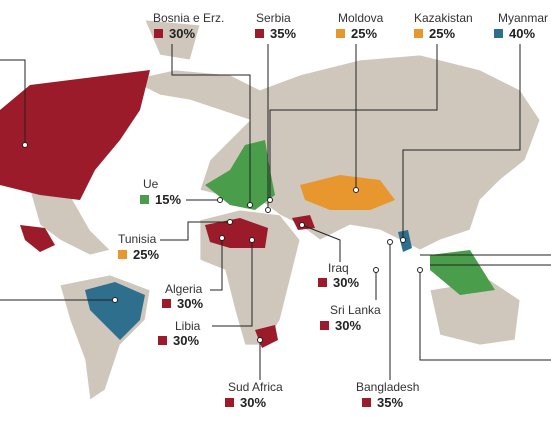 The height and width of the screenshot is (431, 551). Describe the element at coordinates (255, 387) in the screenshot. I see `country-name: Sud Africa` at that location.